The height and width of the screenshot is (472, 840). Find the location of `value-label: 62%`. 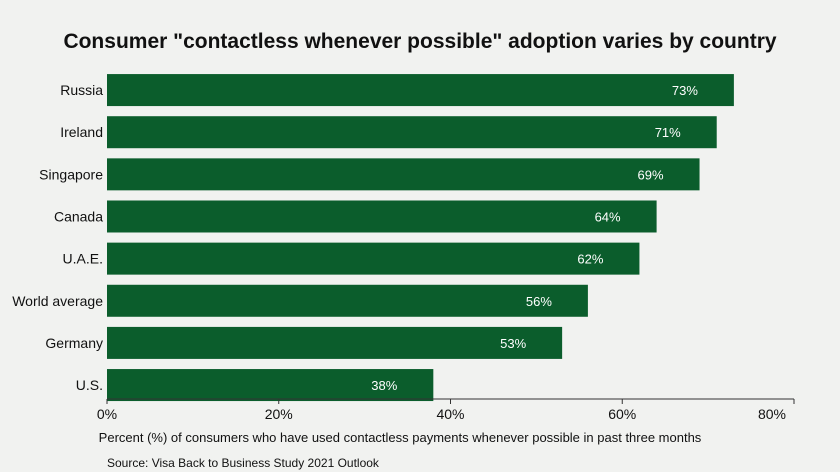

value-label: 62% is located at coordinates (590, 259).